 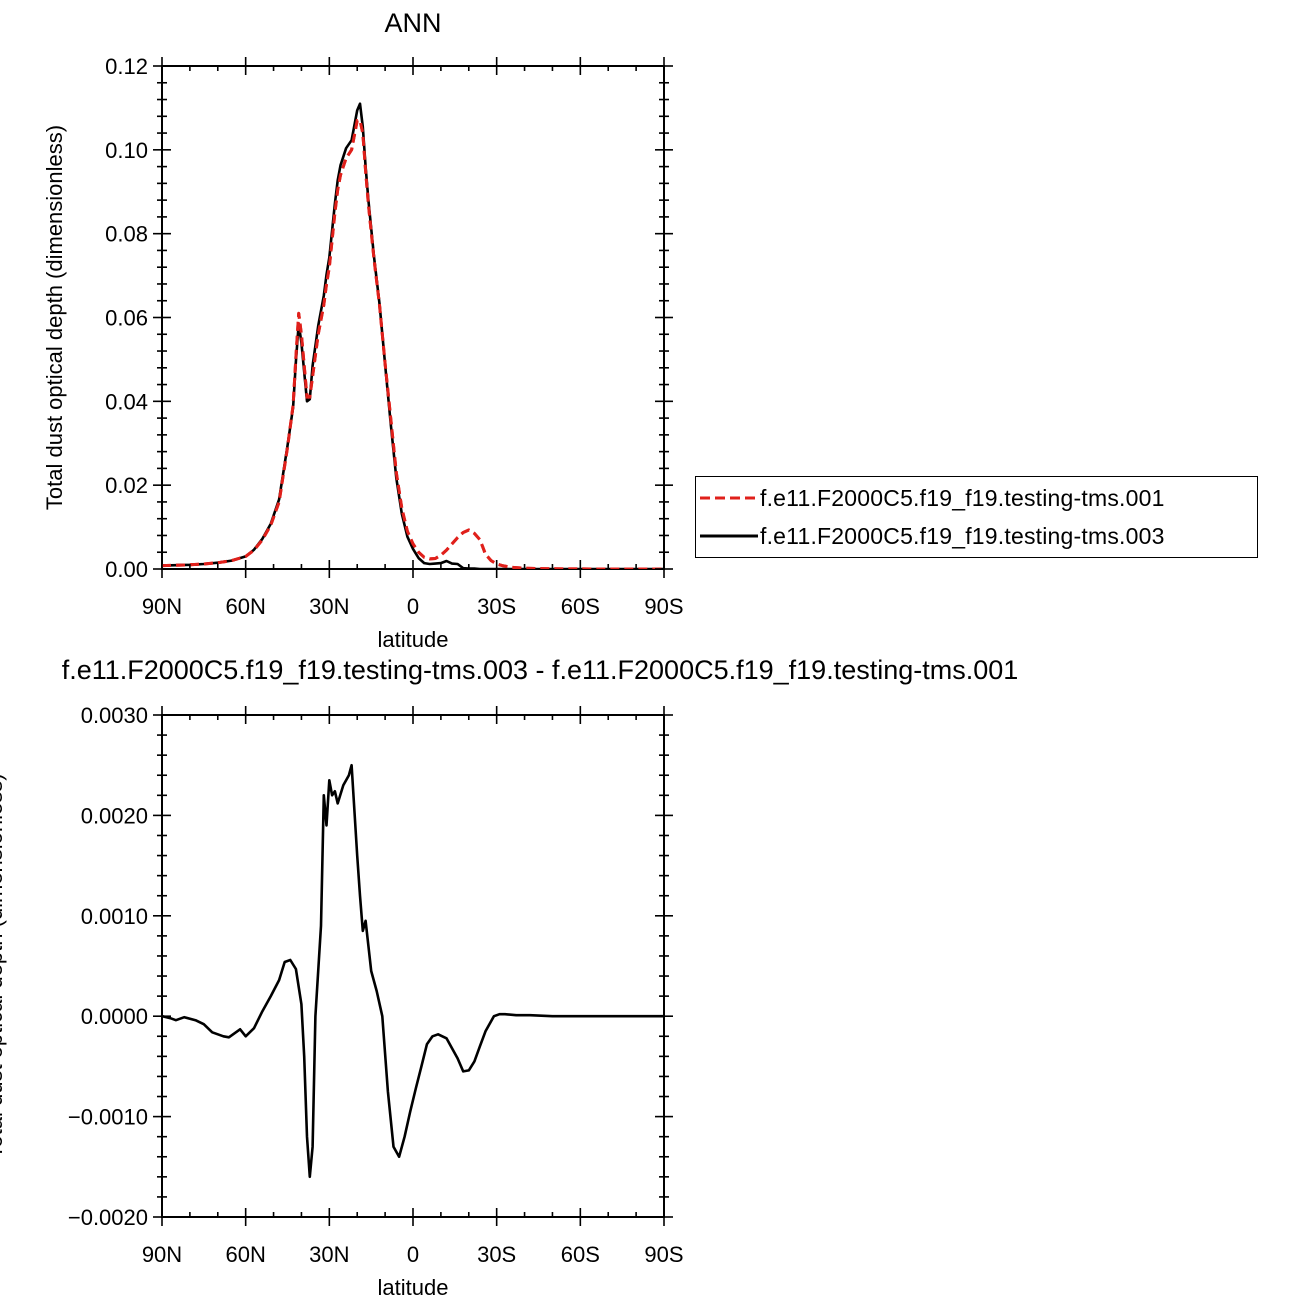 What do you see at coordinates (126, 485) in the screenshot?
I see `y-tick-label: 0.02` at bounding box center [126, 485].